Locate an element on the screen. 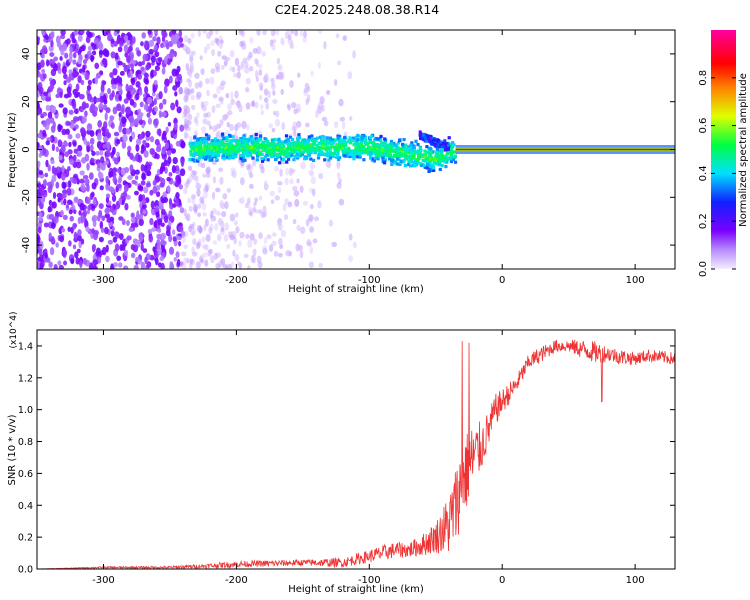 The width and height of the screenshot is (750, 600). colorbar-ticks: 0.00.20.40.60.8 is located at coordinates (717, 173).